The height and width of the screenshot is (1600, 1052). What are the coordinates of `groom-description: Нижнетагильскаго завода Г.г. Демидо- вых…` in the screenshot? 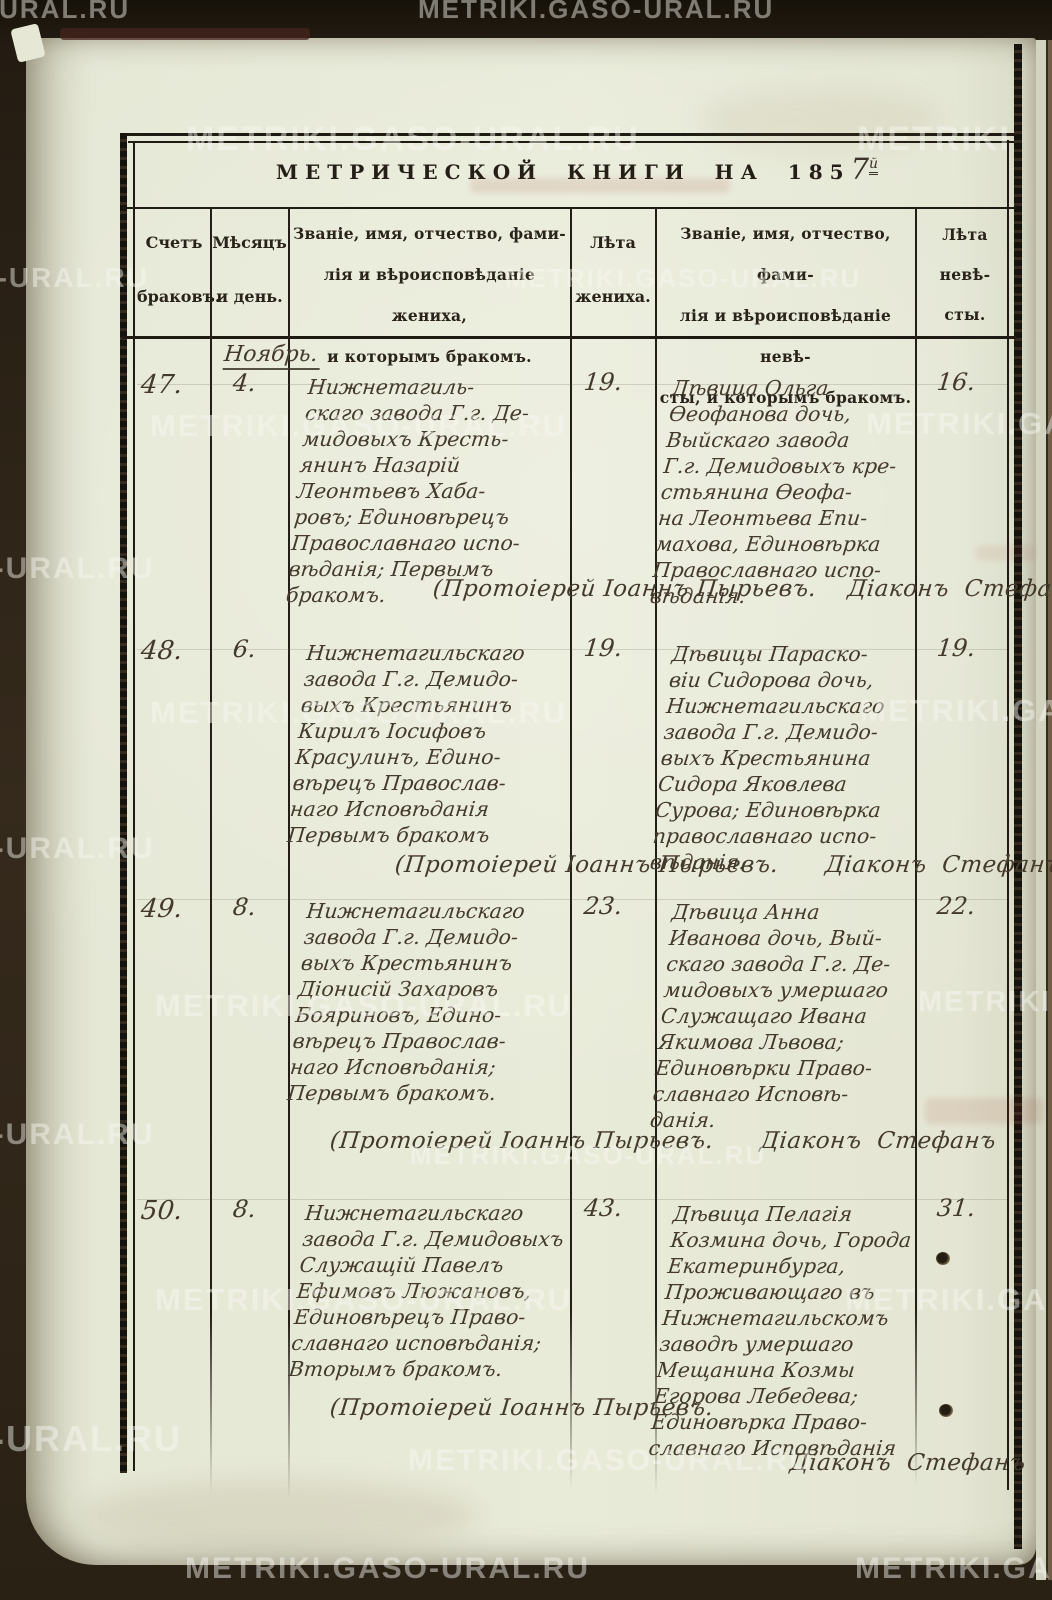 It's located at (406, 744).